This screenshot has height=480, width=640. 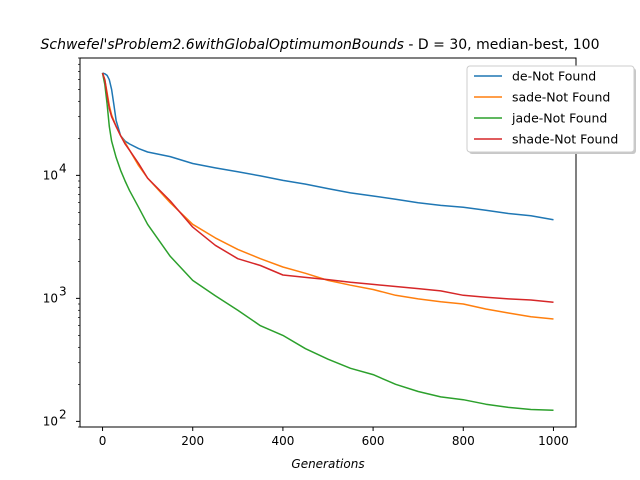 I want to click on legend-label-2: jade-Not Found, so click(x=559, y=118).